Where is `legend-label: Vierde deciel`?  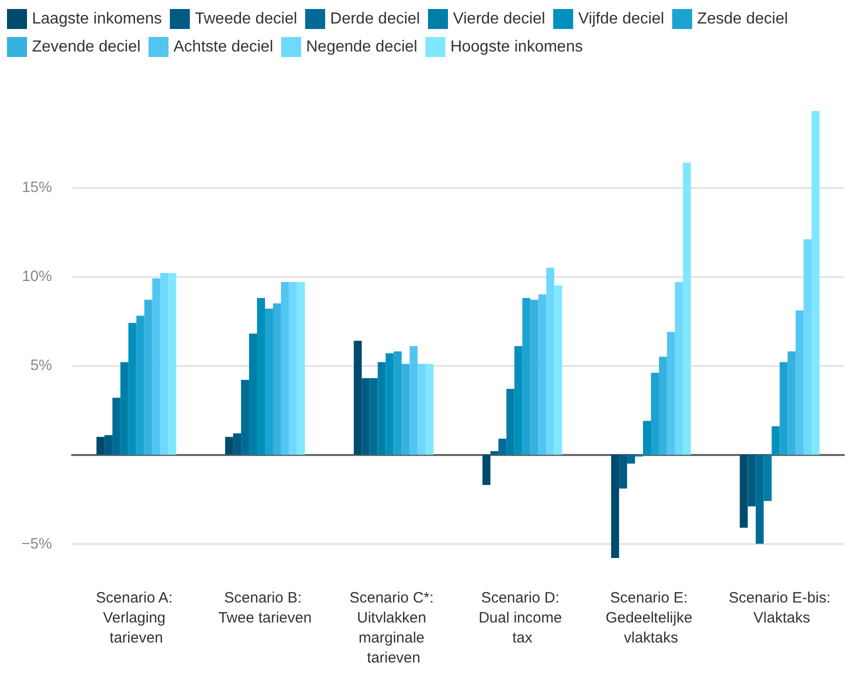 legend-label: Vierde deciel is located at coordinates (499, 19).